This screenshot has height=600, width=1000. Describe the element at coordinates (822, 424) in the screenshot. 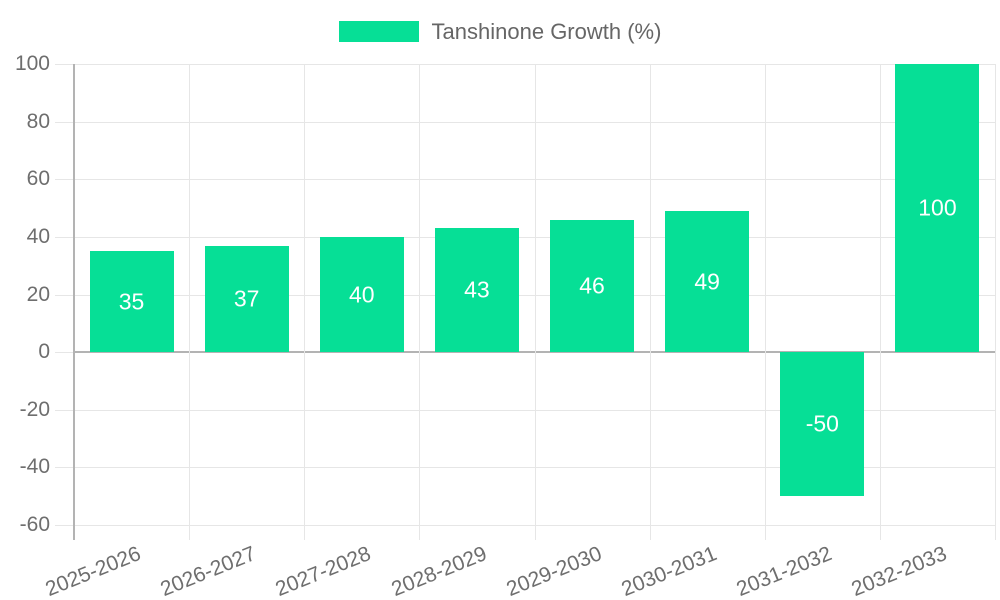

I see `bar-2031-2032` at that location.